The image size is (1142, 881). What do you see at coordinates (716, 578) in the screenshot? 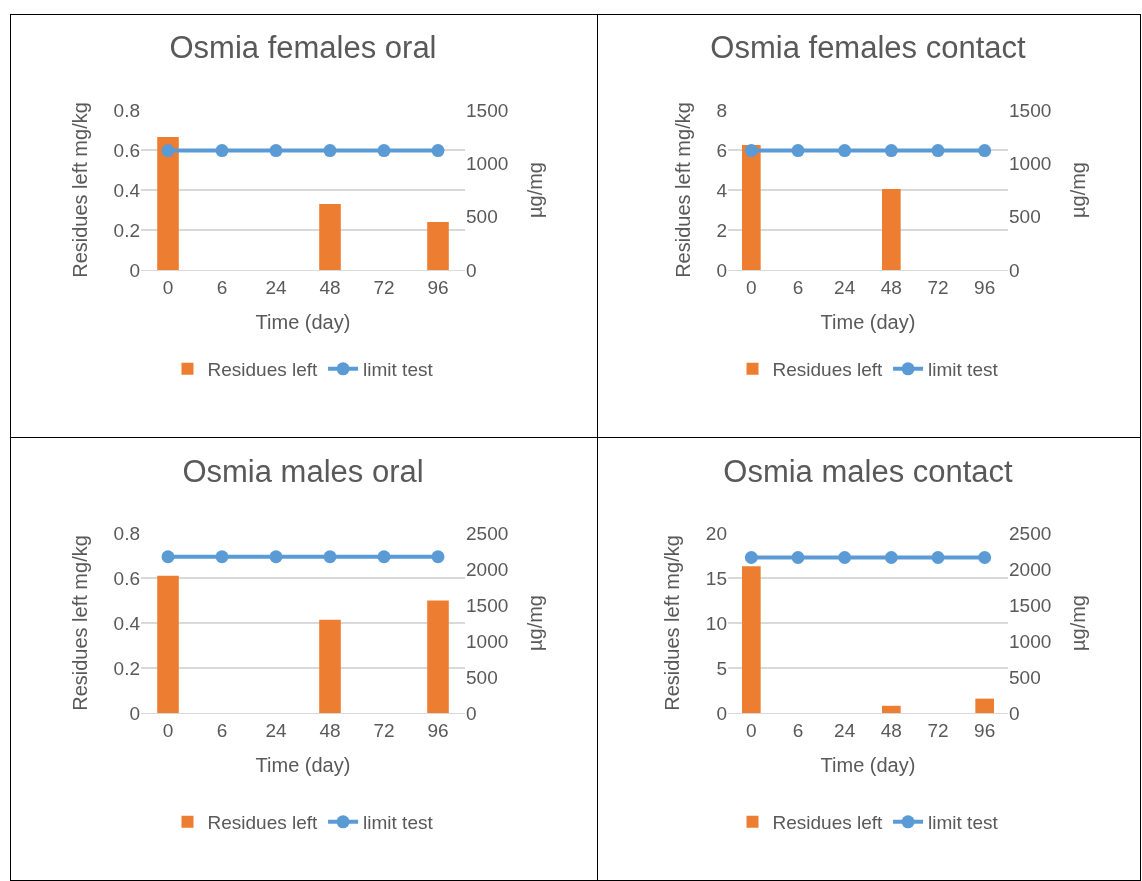
I see `y-tick-label: 15` at bounding box center [716, 578].